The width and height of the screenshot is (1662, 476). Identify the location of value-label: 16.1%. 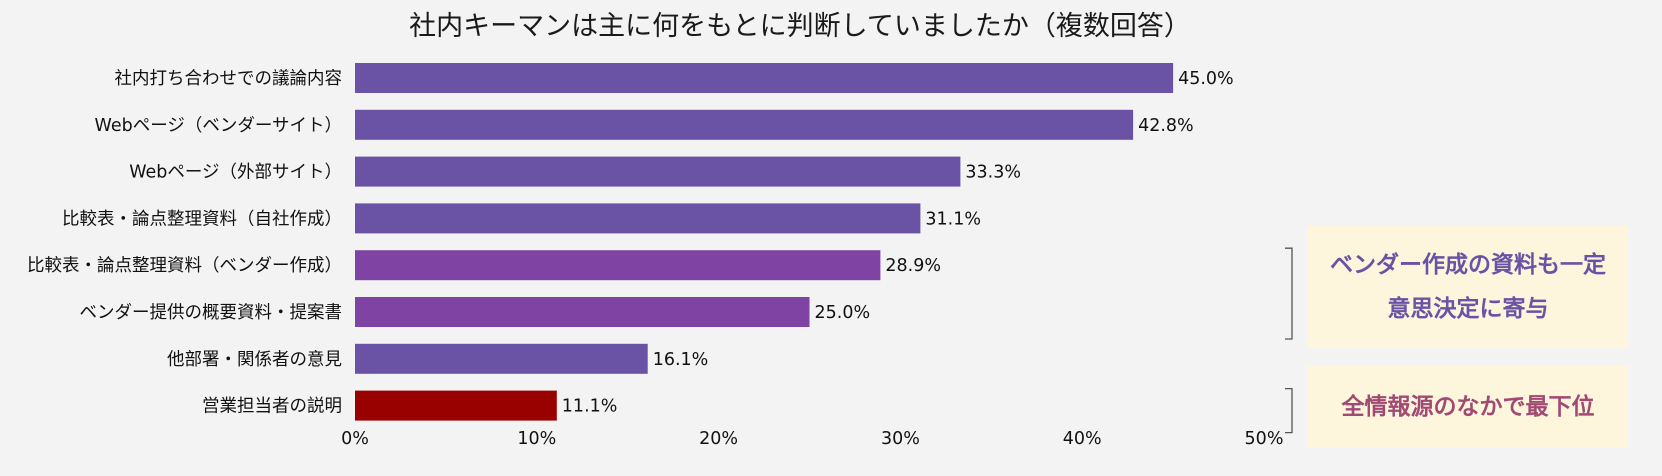
(681, 360).